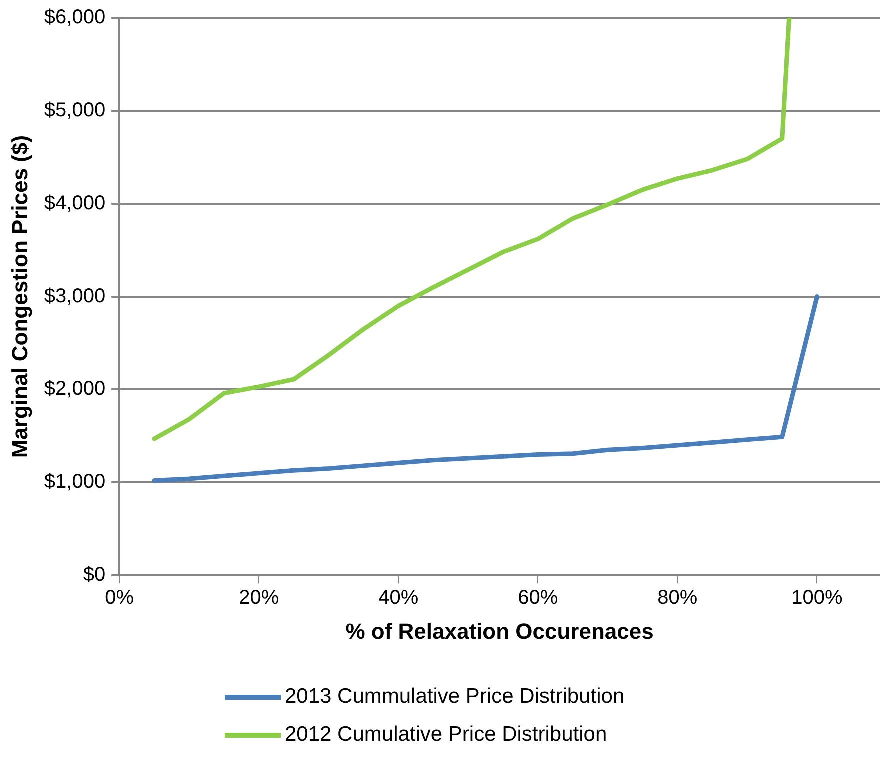  I want to click on x-tick-label: 60%, so click(538, 598).